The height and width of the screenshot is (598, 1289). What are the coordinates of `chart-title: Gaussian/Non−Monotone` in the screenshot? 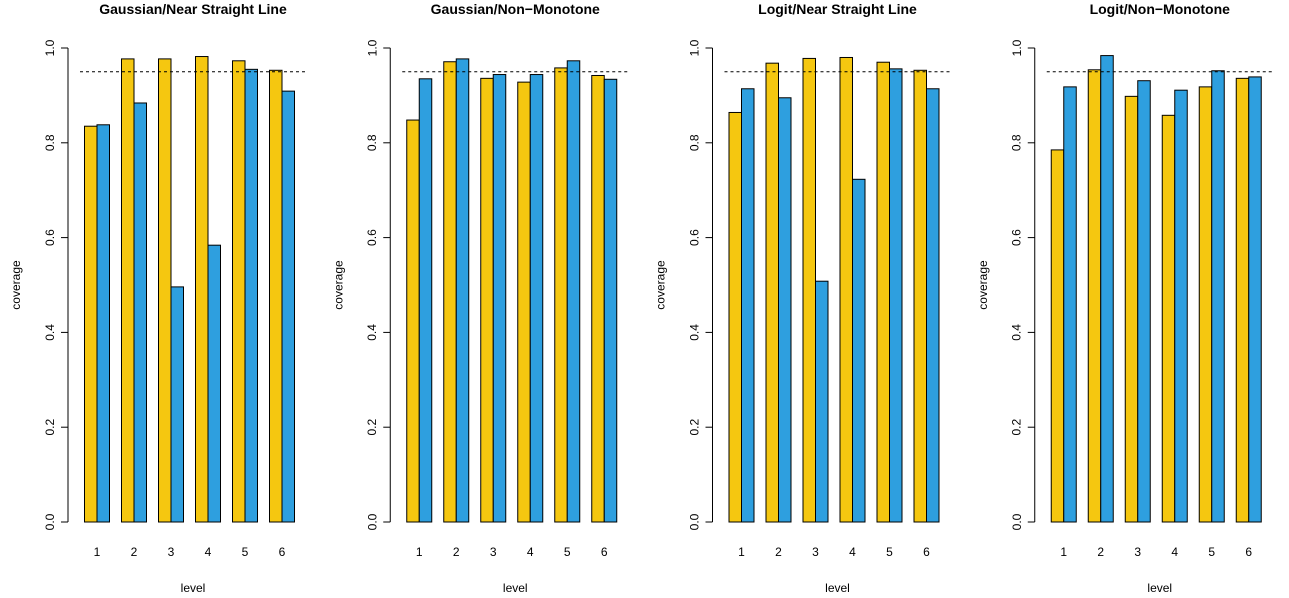 It's located at (515, 9).